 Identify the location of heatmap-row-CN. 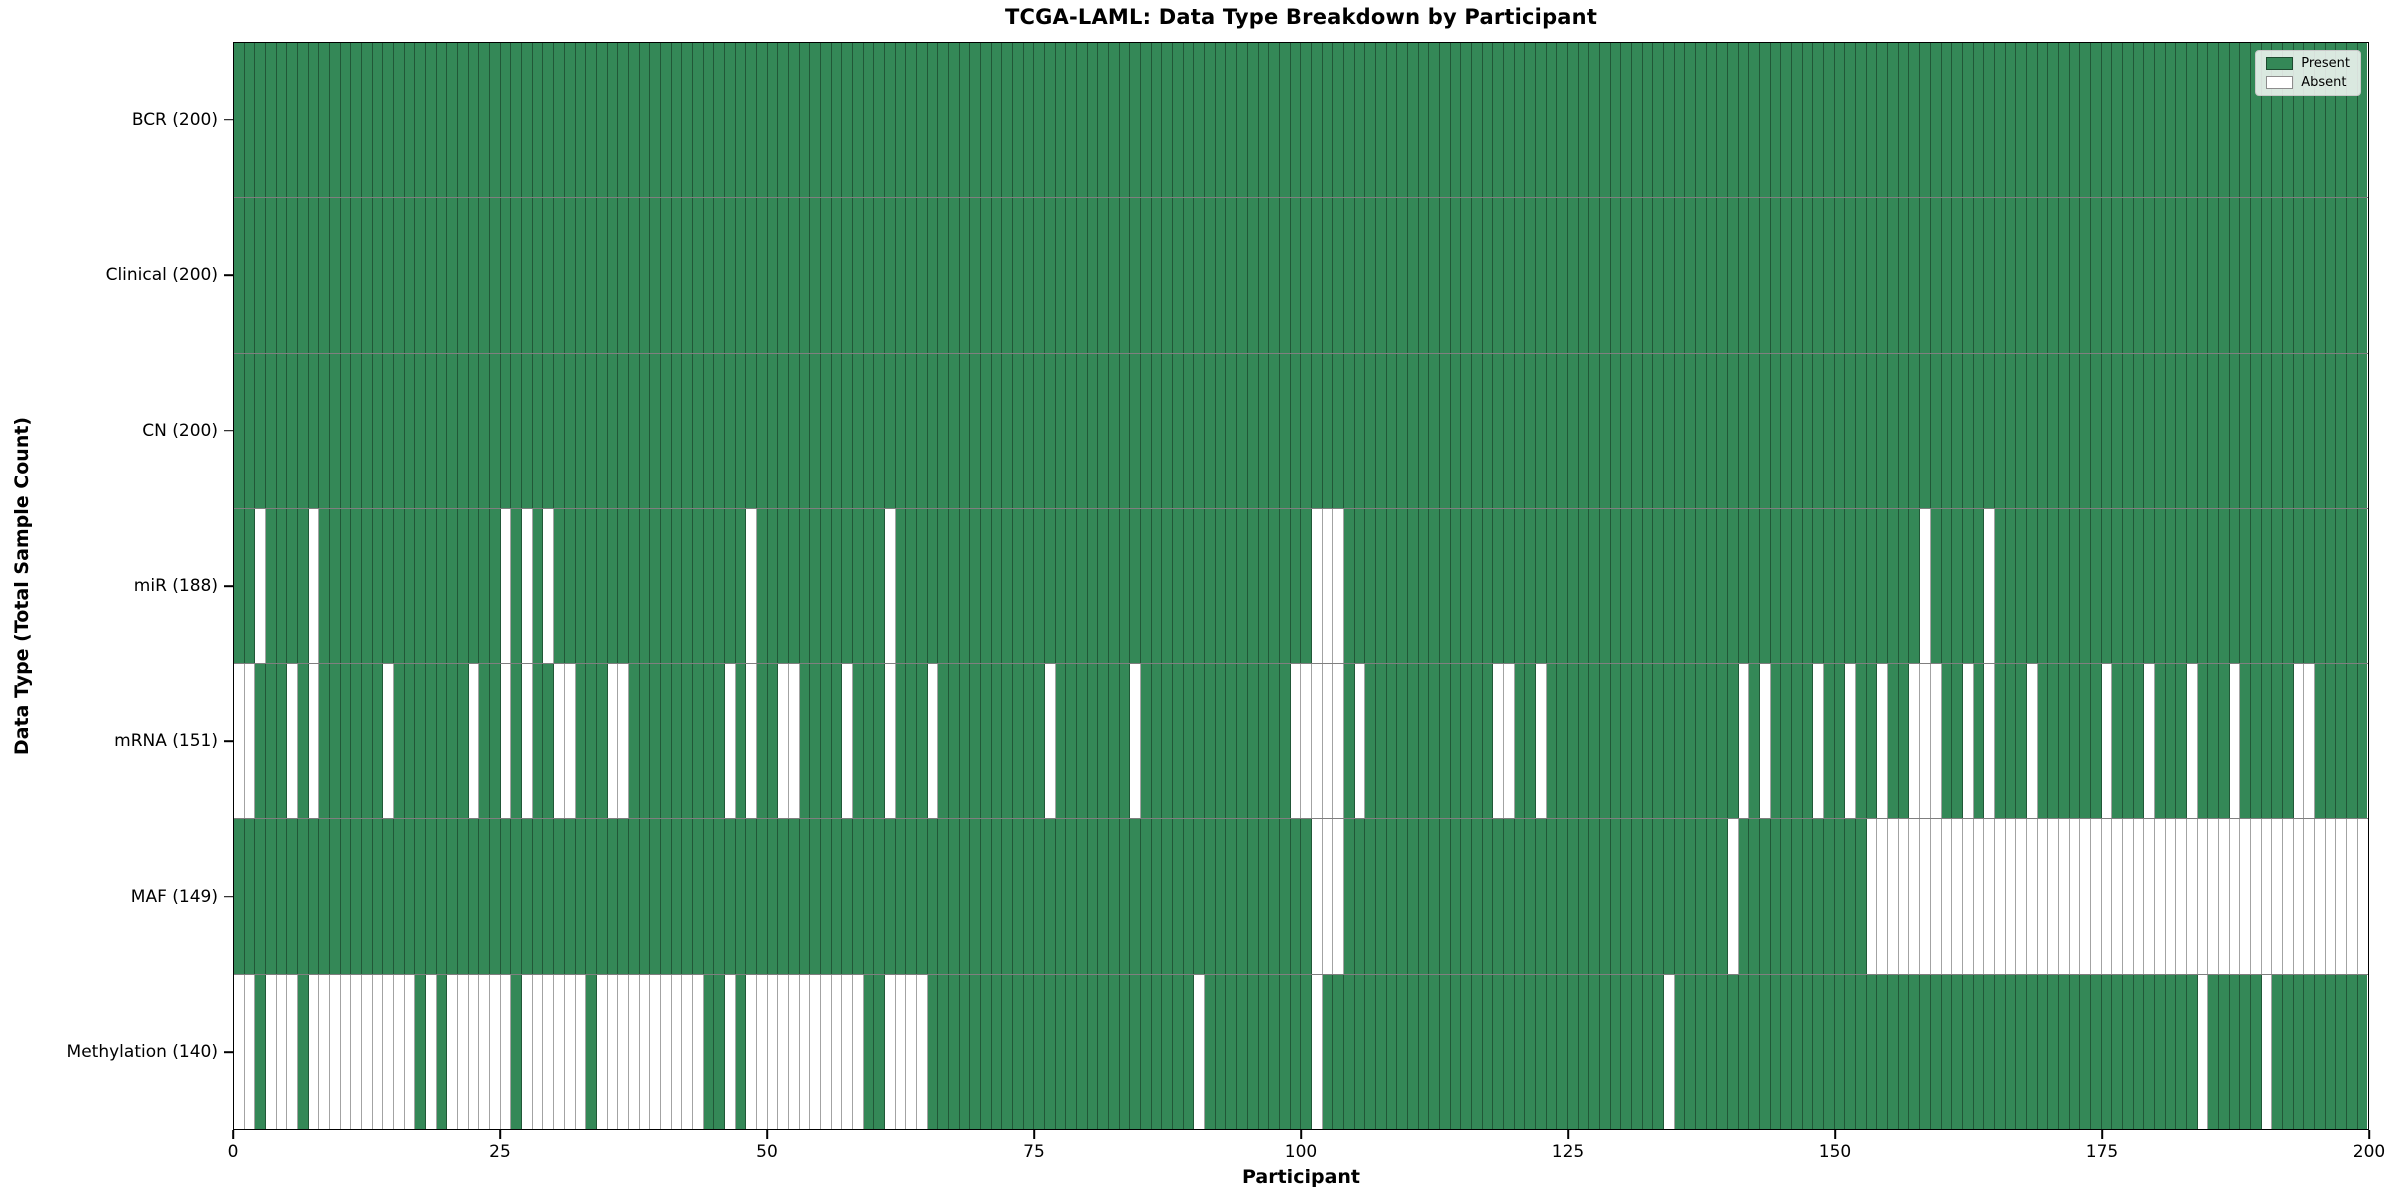
(1301, 431).